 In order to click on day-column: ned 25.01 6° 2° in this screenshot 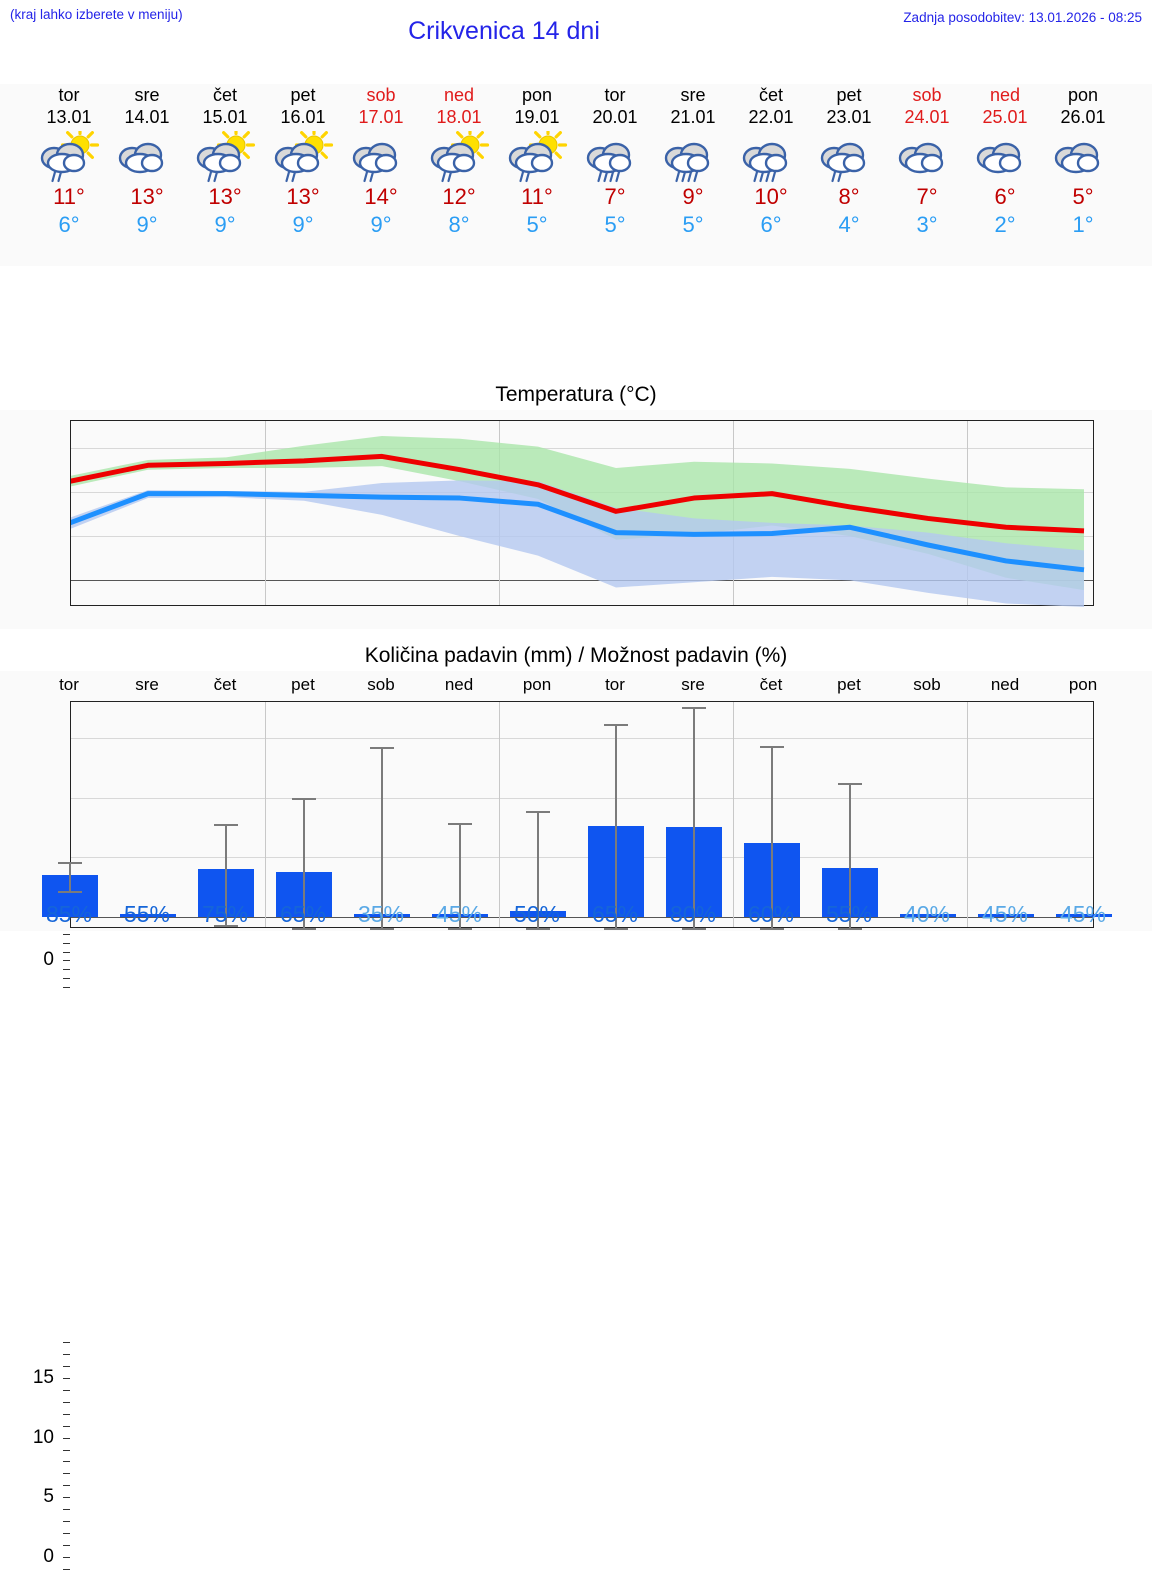, I will do `click(1005, 161)`.